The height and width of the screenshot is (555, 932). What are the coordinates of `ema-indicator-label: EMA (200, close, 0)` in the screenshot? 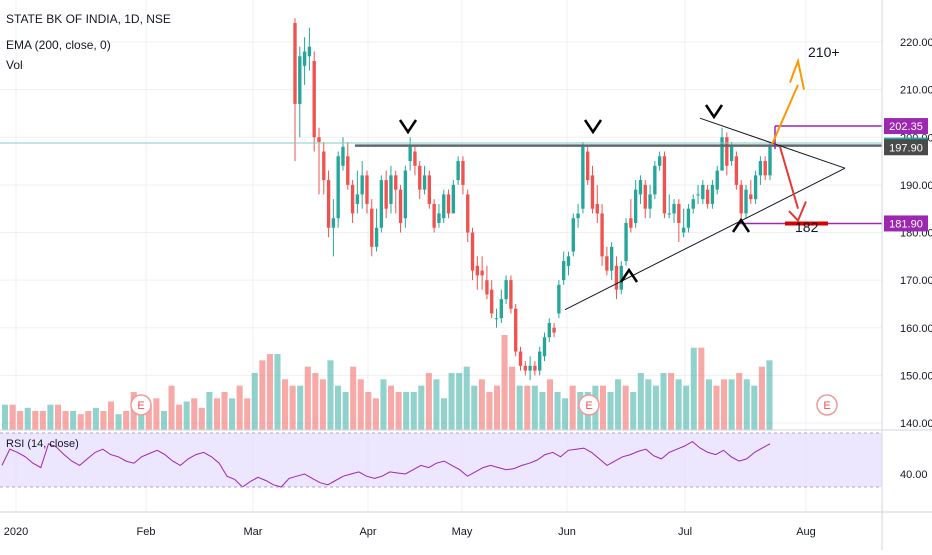 It's located at (58, 45).